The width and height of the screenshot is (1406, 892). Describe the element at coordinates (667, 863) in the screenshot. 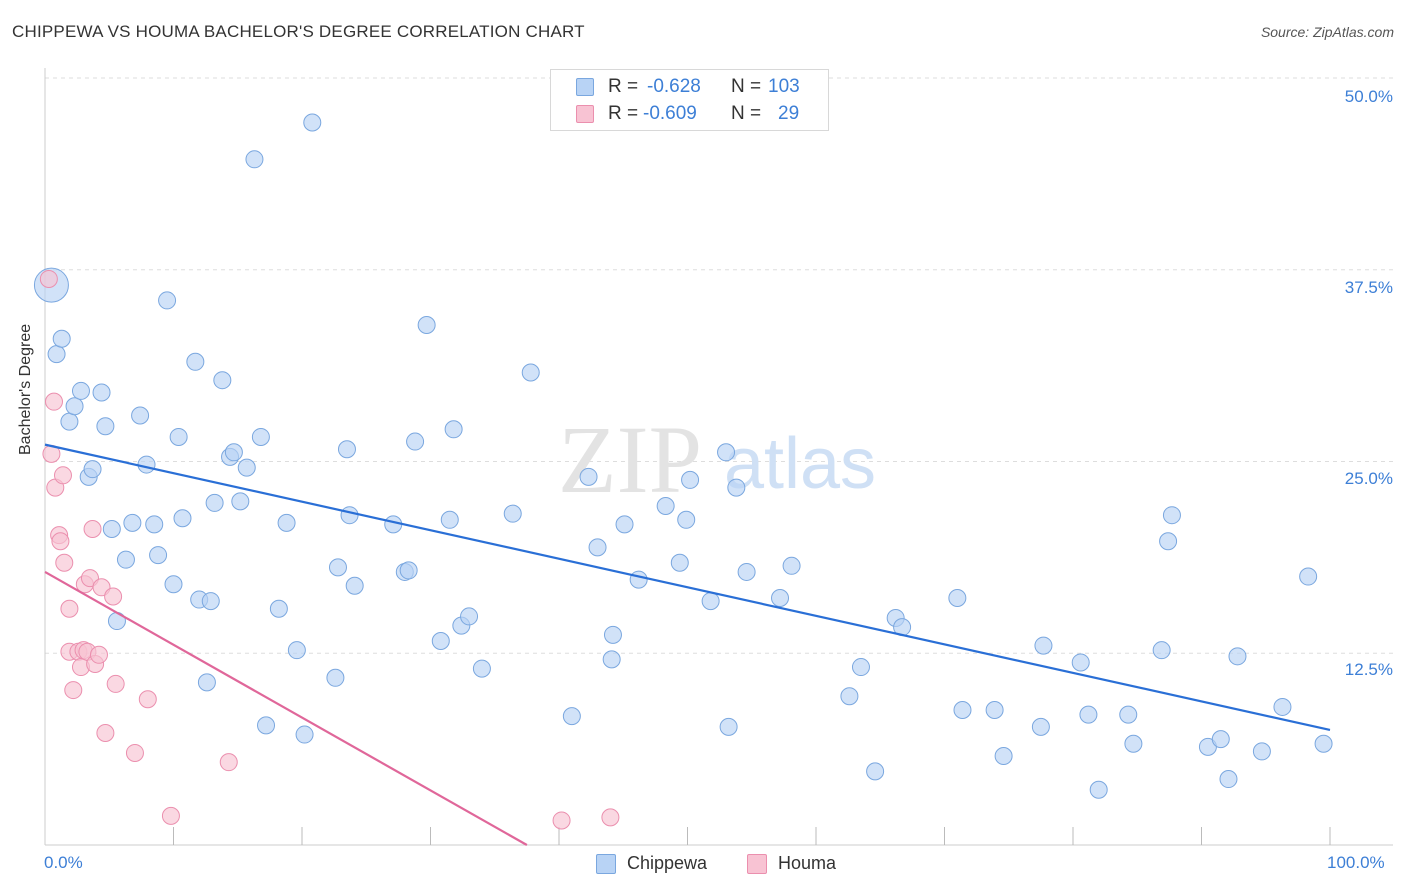

I see `legend-label: Chippewa` at that location.